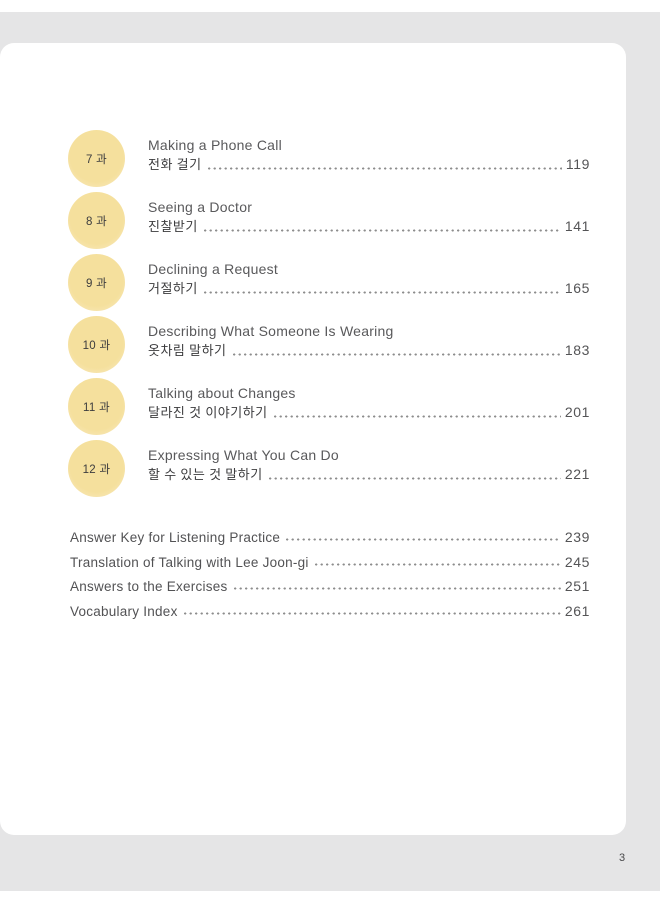 This screenshot has height=900, width=660. What do you see at coordinates (577, 350) in the screenshot?
I see `lesson-page-number: 183` at bounding box center [577, 350].